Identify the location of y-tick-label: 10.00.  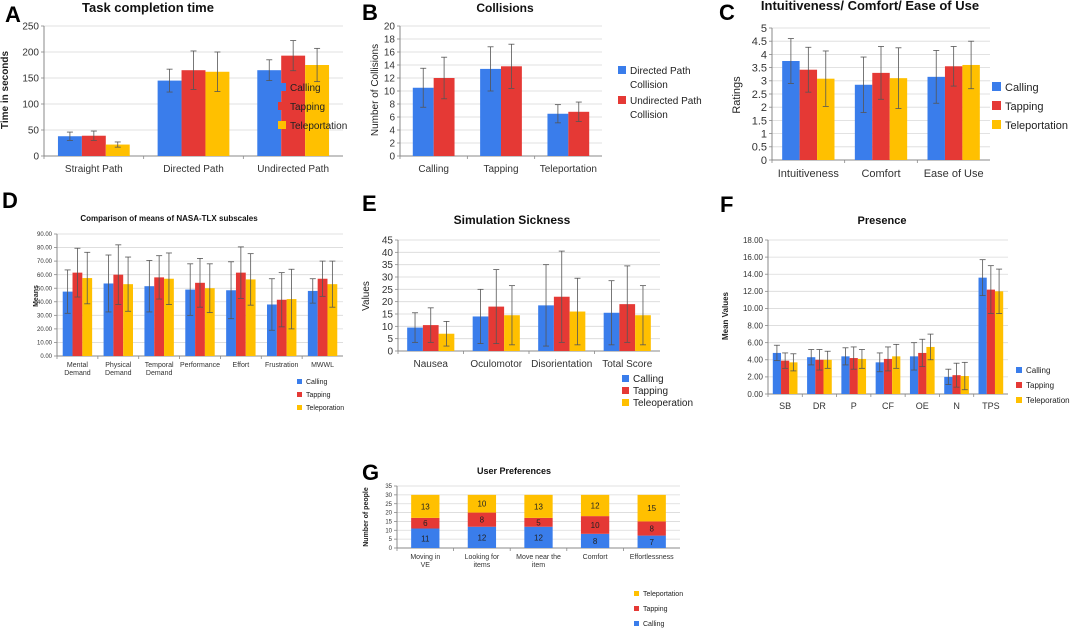
(753, 308).